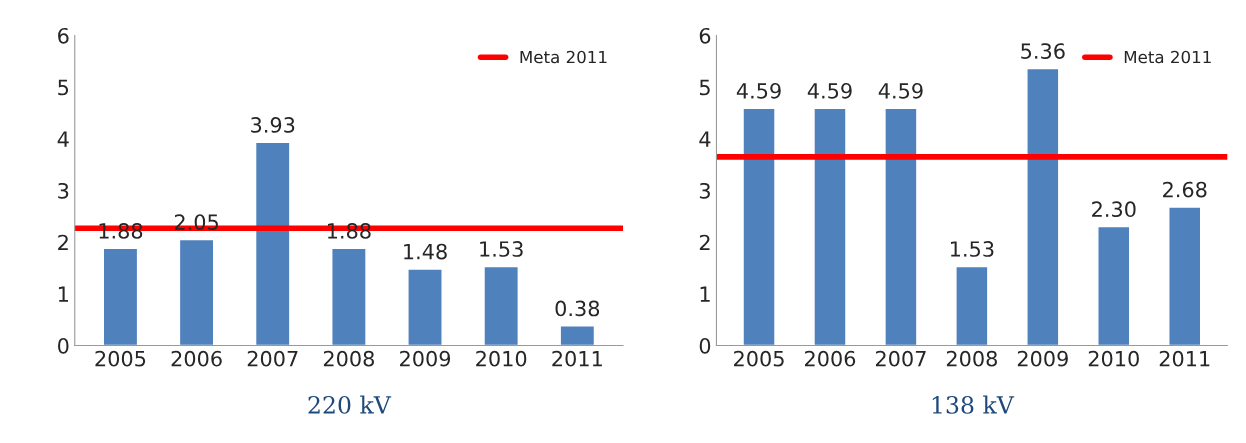 This screenshot has width=1246, height=443. Describe the element at coordinates (425, 251) in the screenshot. I see `data-label: 1.48` at that location.